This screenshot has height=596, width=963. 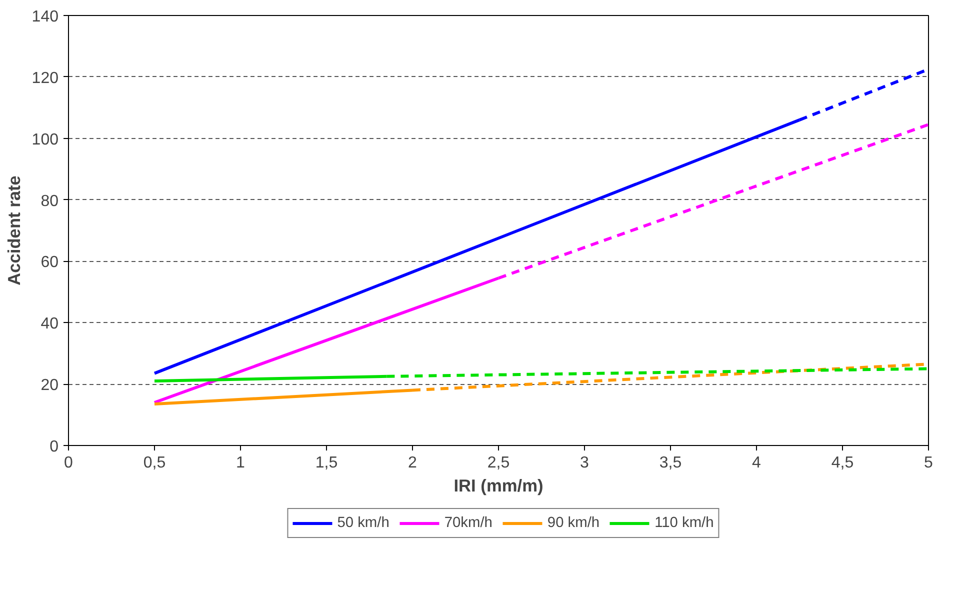 I want to click on y-tick-label: 80, so click(x=49, y=201).